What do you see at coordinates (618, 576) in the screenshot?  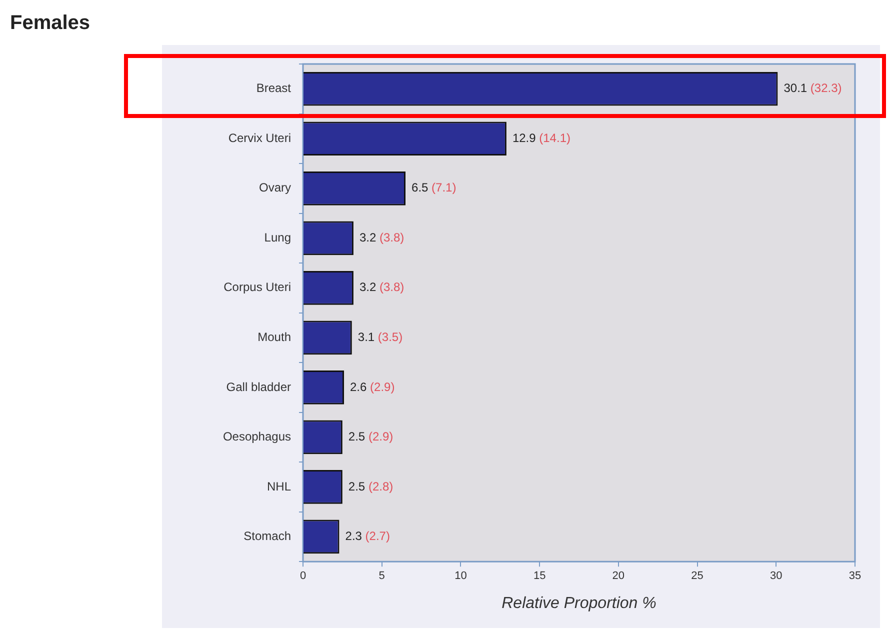 I see `x-tick-label: 20` at bounding box center [618, 576].